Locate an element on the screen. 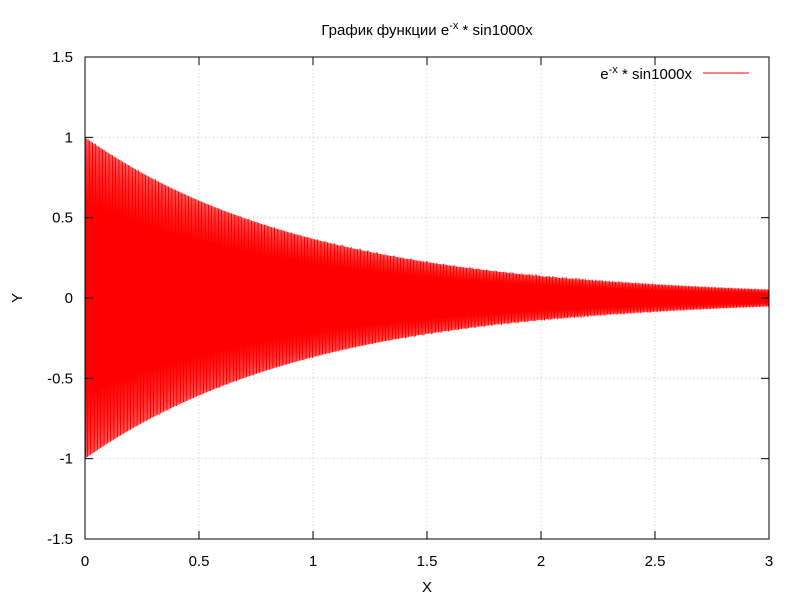 The width and height of the screenshot is (800, 605). x-tick-label: 1 is located at coordinates (313, 561).